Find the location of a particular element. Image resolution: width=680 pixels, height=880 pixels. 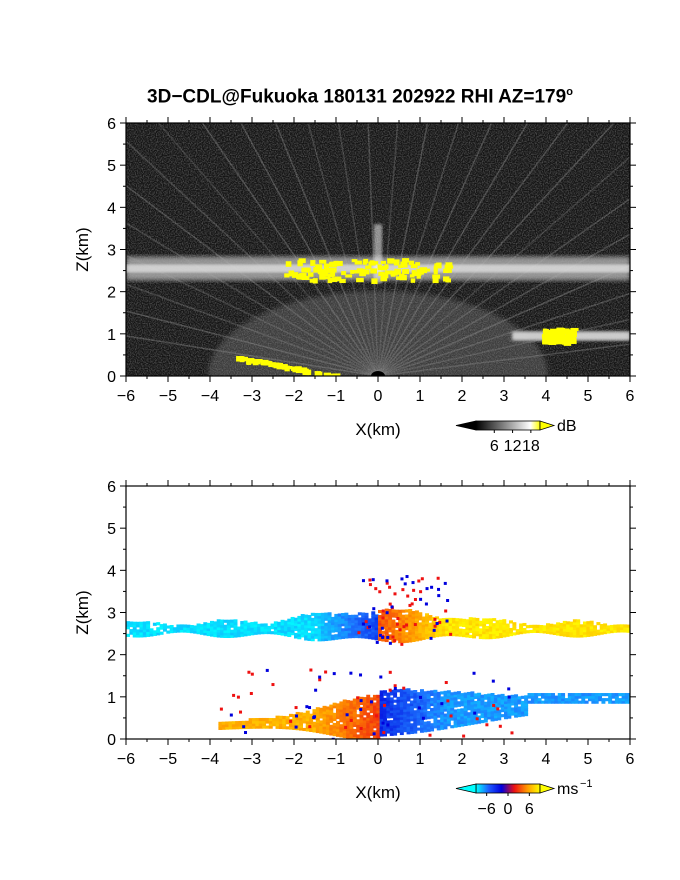

x-tick-label: 2 is located at coordinates (462, 396).